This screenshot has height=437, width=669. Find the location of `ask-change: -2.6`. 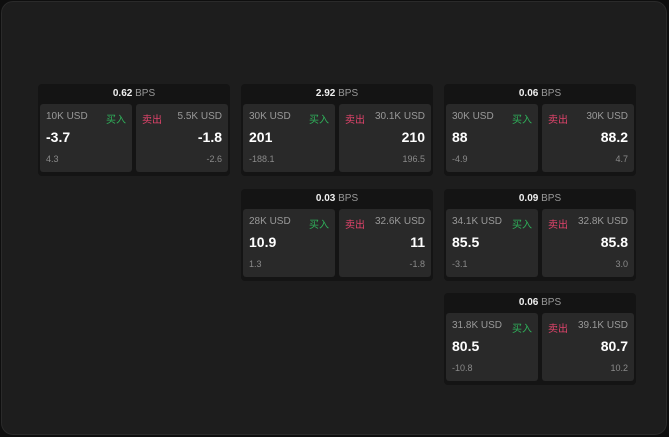

ask-change: -2.6 is located at coordinates (214, 159).